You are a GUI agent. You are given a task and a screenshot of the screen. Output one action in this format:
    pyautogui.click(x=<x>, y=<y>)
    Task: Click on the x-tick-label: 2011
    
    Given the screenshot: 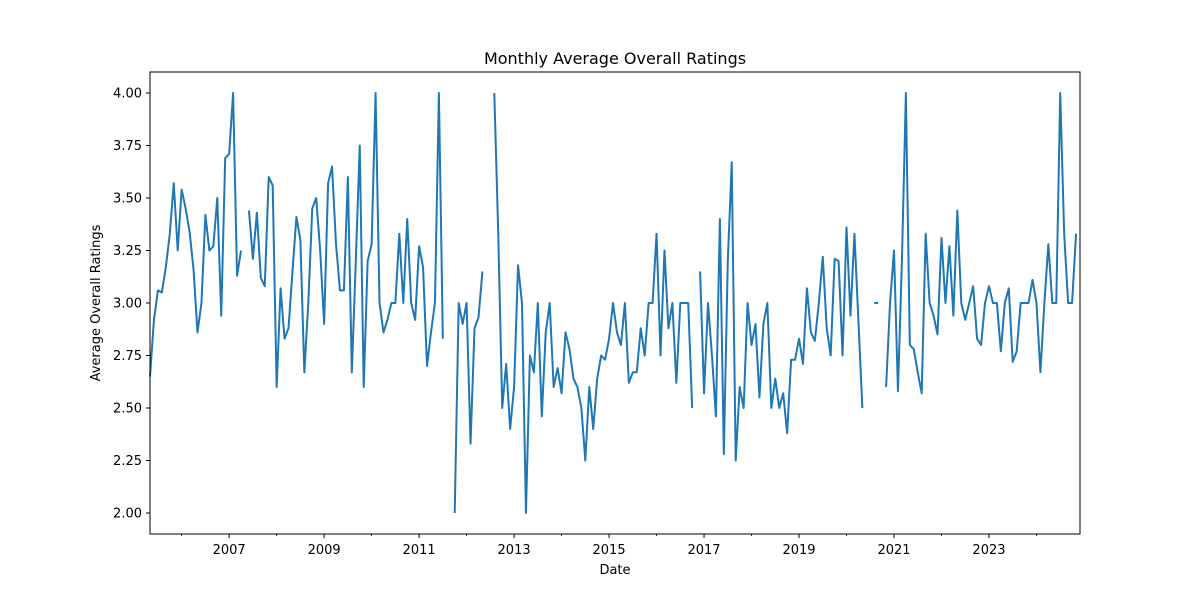 What is the action you would take?
    pyautogui.click(x=419, y=550)
    